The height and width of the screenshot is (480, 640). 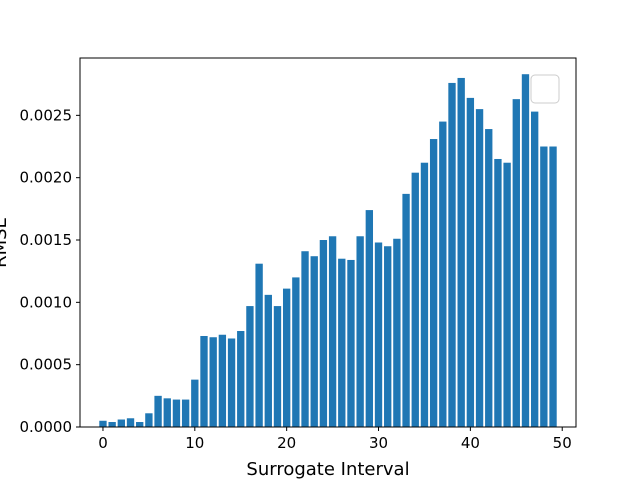 I want to click on y-tick-label: 0.0025, so click(x=46, y=115).